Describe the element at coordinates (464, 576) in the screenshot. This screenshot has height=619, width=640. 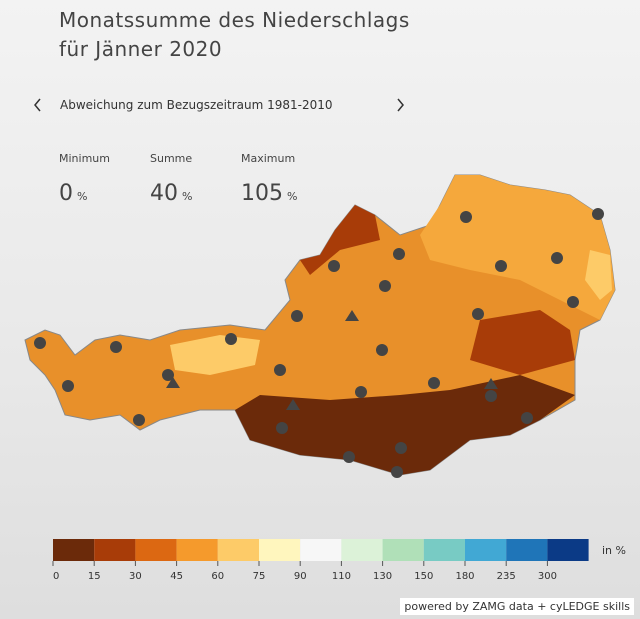
I see `legend-tick-label: 180` at that location.